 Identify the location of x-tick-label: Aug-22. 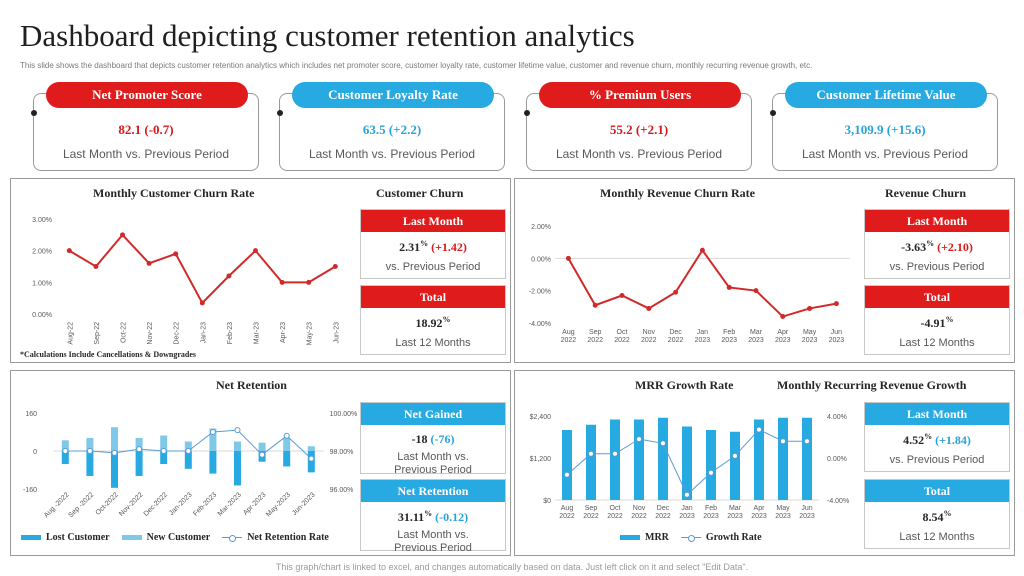
(70, 333).